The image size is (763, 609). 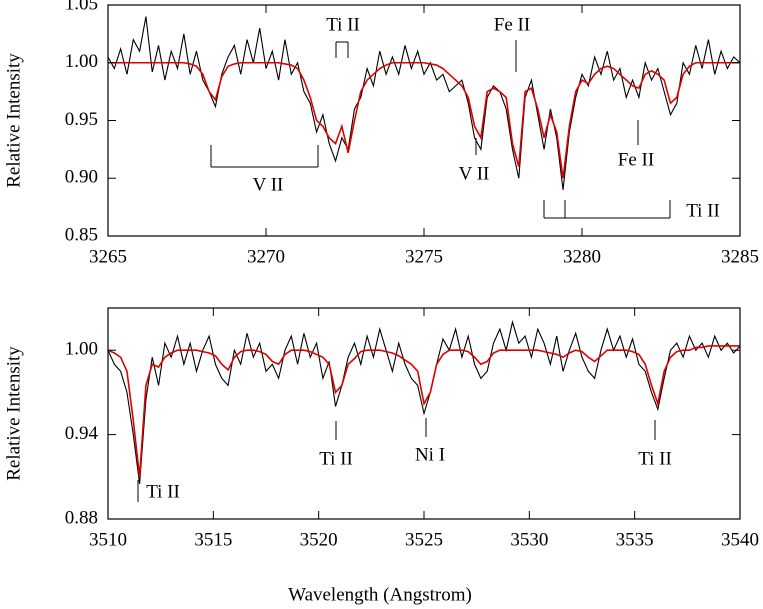 What do you see at coordinates (81, 7) in the screenshot?
I see `y-tick-label: 1.05` at bounding box center [81, 7].